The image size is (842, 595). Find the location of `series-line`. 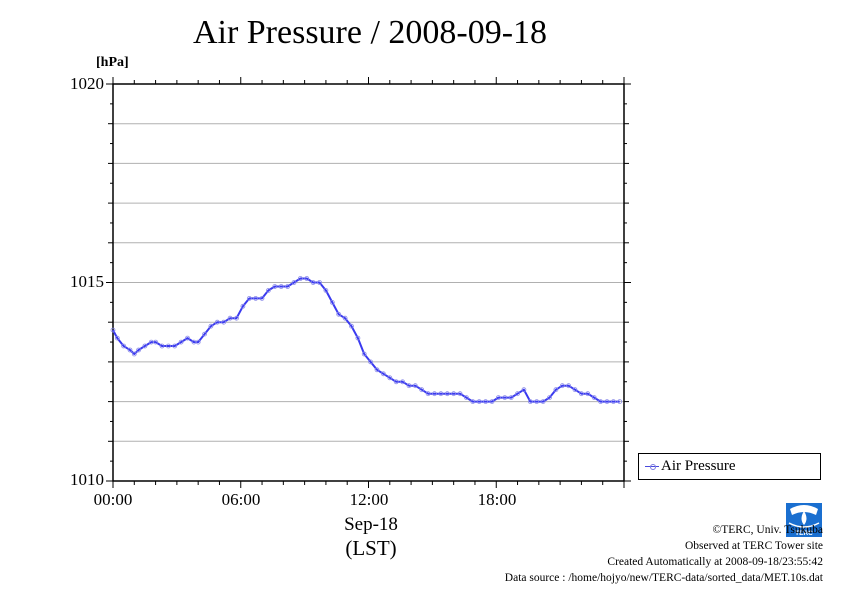

series-line is located at coordinates (366, 340).